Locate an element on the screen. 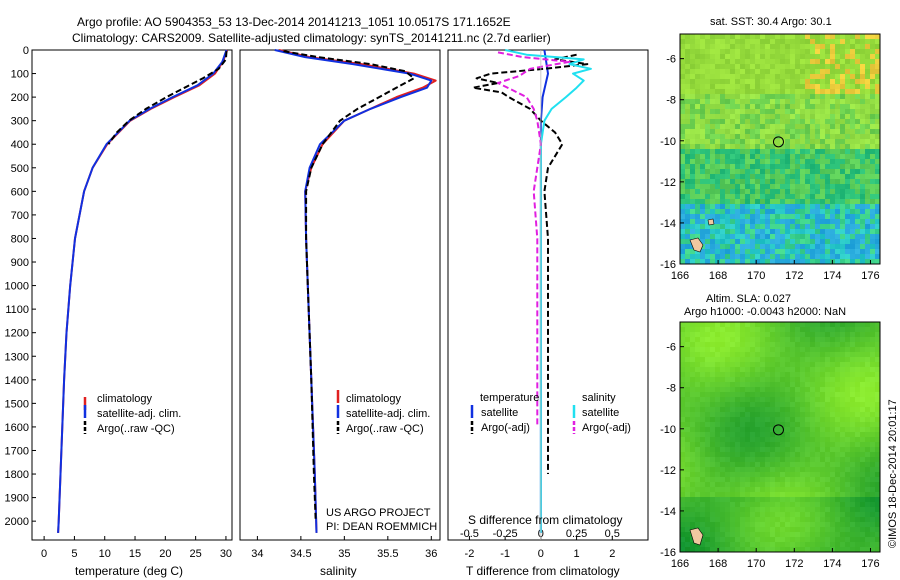 The image size is (900, 580). x-tick-label: 176 is located at coordinates (870, 564).